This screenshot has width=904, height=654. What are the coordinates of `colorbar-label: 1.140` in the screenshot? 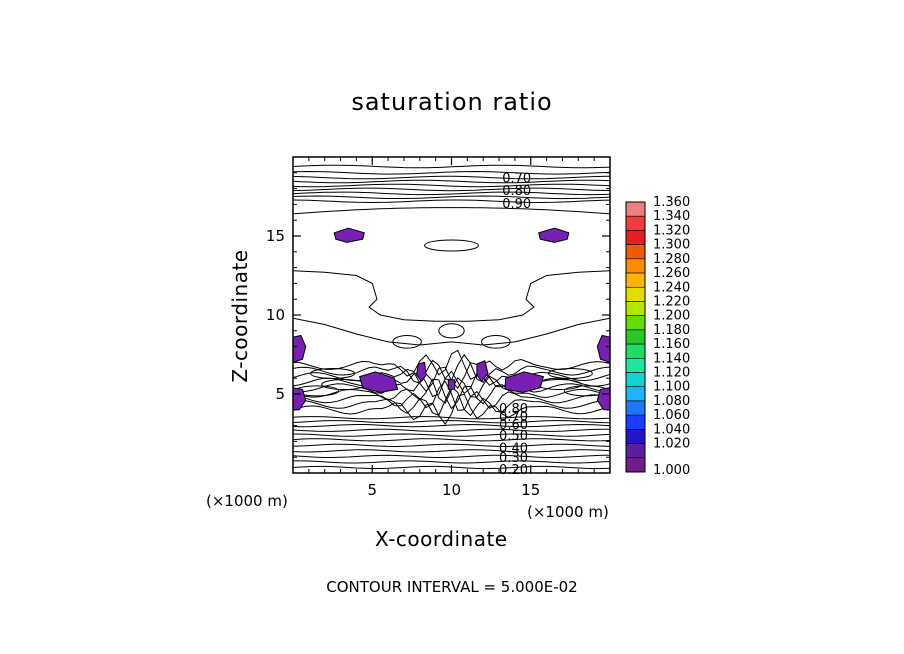 It's located at (671, 358).